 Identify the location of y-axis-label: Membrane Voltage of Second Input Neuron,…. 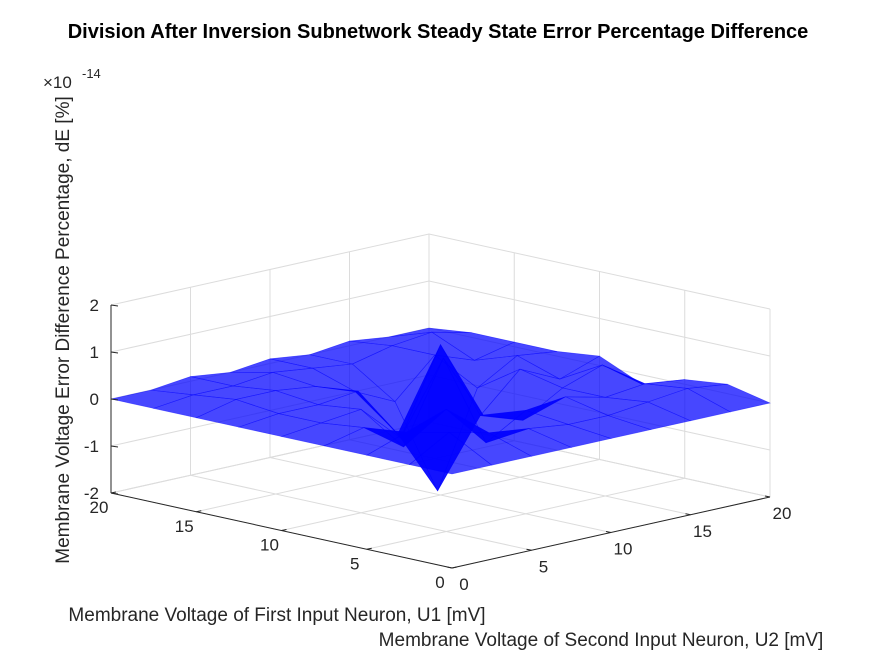
(601, 640).